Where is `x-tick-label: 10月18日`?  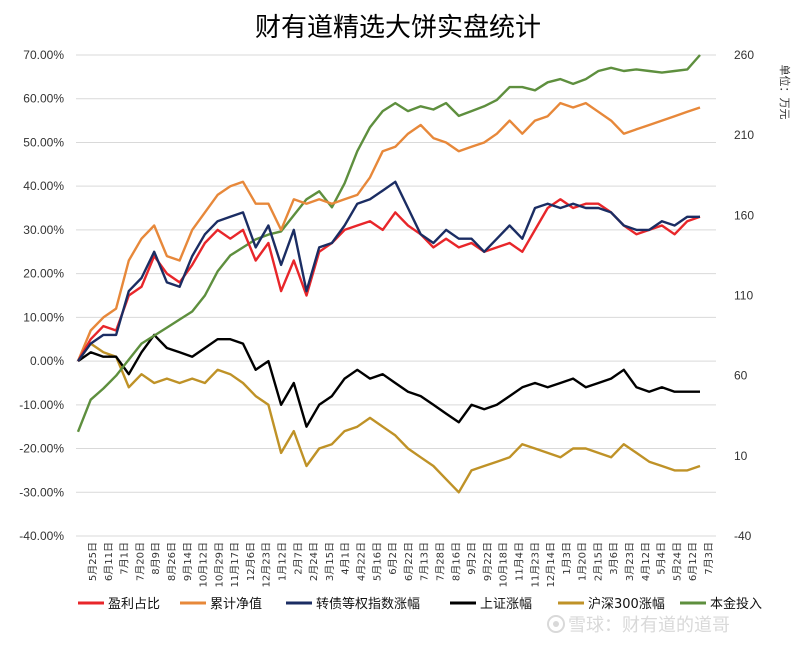 x-tick-label: 10月18日 is located at coordinates (504, 564).